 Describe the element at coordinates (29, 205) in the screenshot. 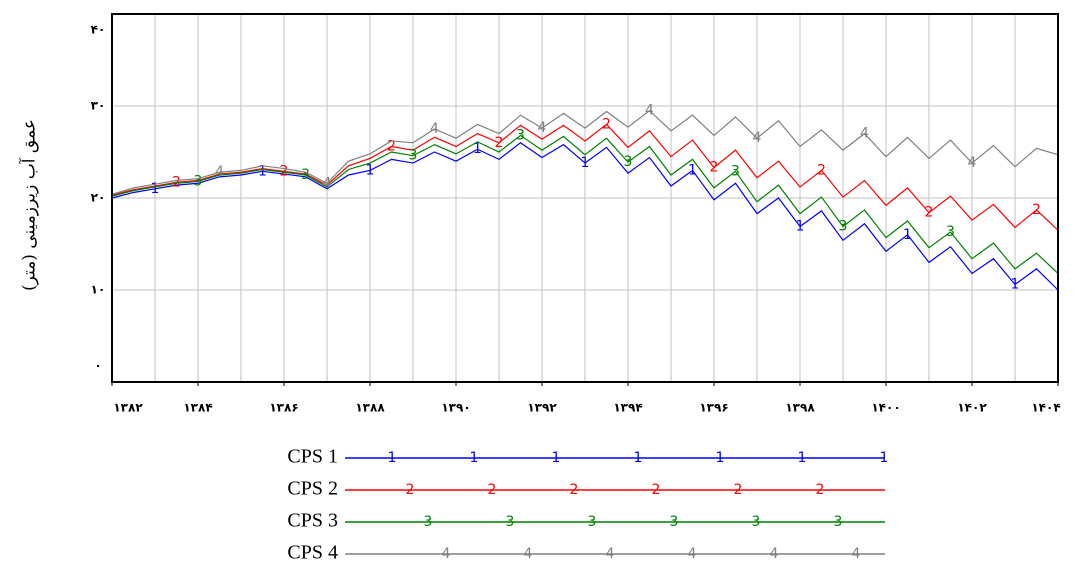

I see `y-axis-label: عمق آب زیرزمینی (متر)` at that location.